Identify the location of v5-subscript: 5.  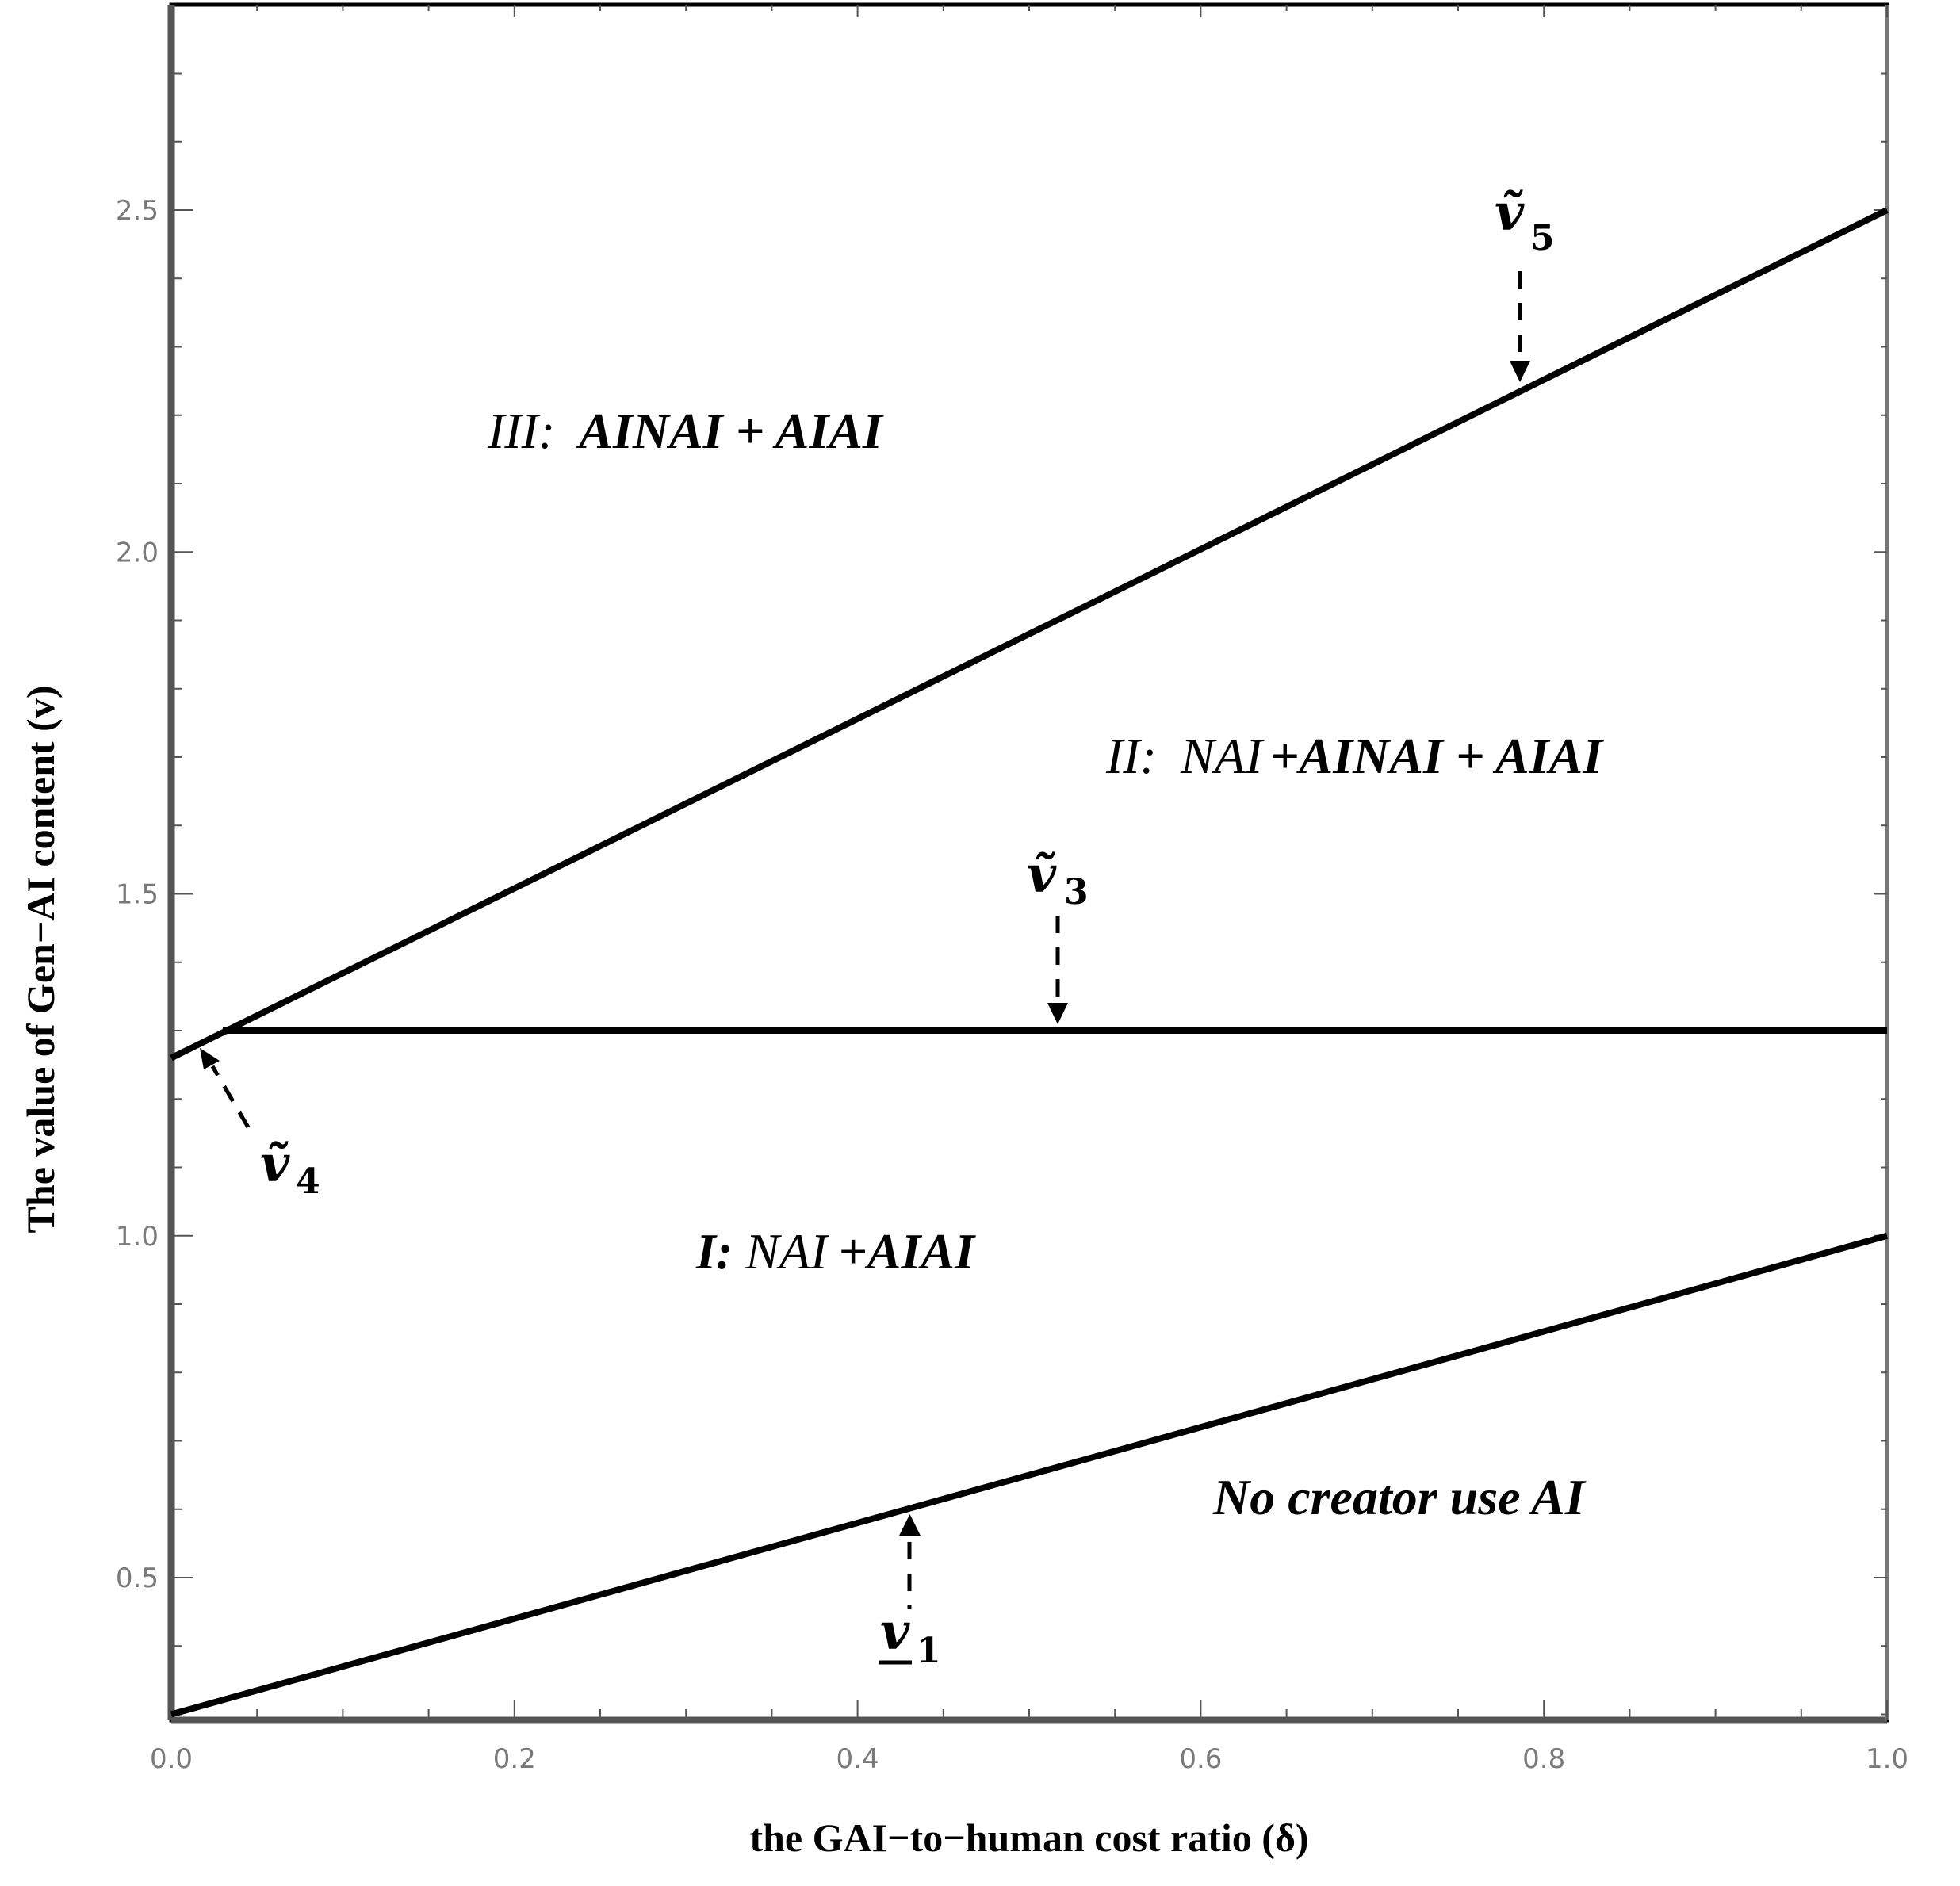
(1542, 238).